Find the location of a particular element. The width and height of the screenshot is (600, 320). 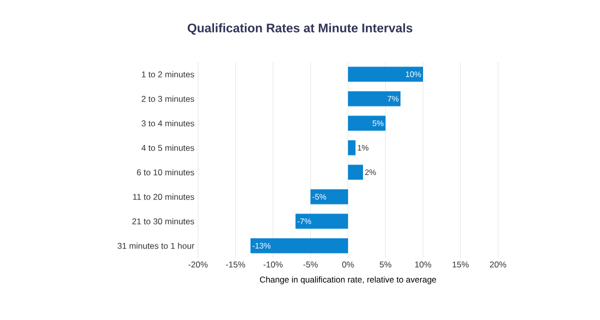

x-tick-label: -20% is located at coordinates (198, 265).